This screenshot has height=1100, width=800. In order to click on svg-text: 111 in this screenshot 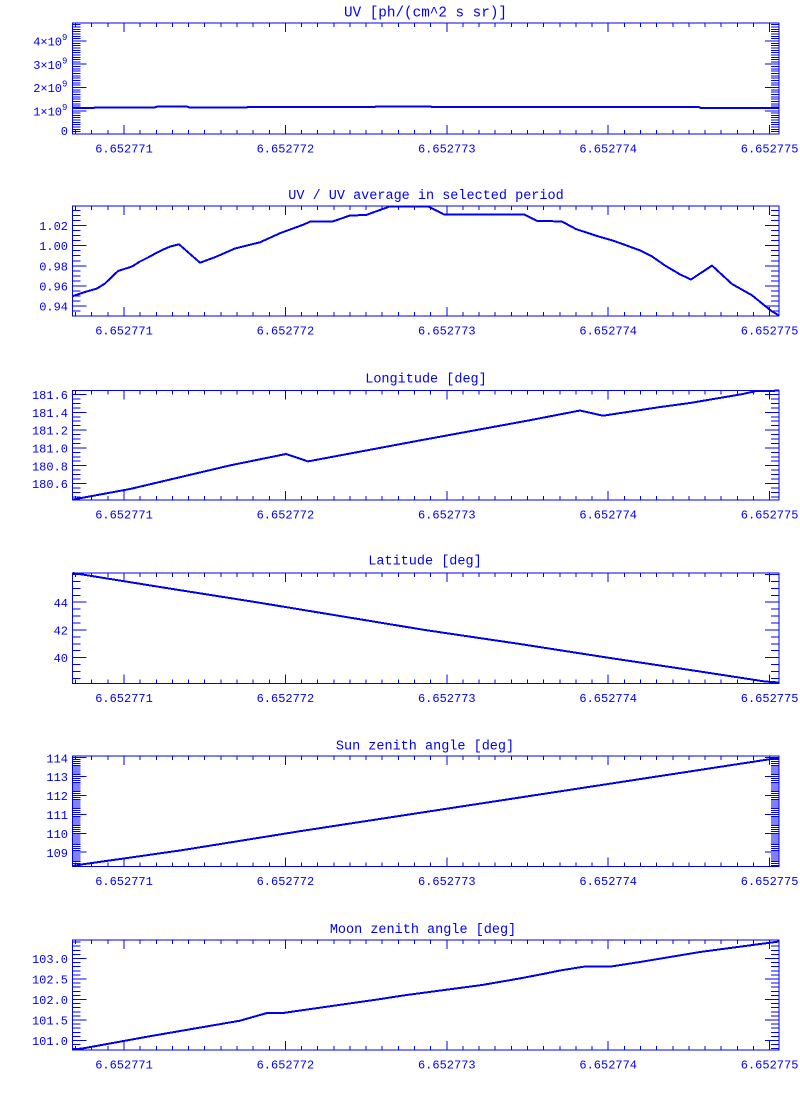, I will do `click(57, 816)`.